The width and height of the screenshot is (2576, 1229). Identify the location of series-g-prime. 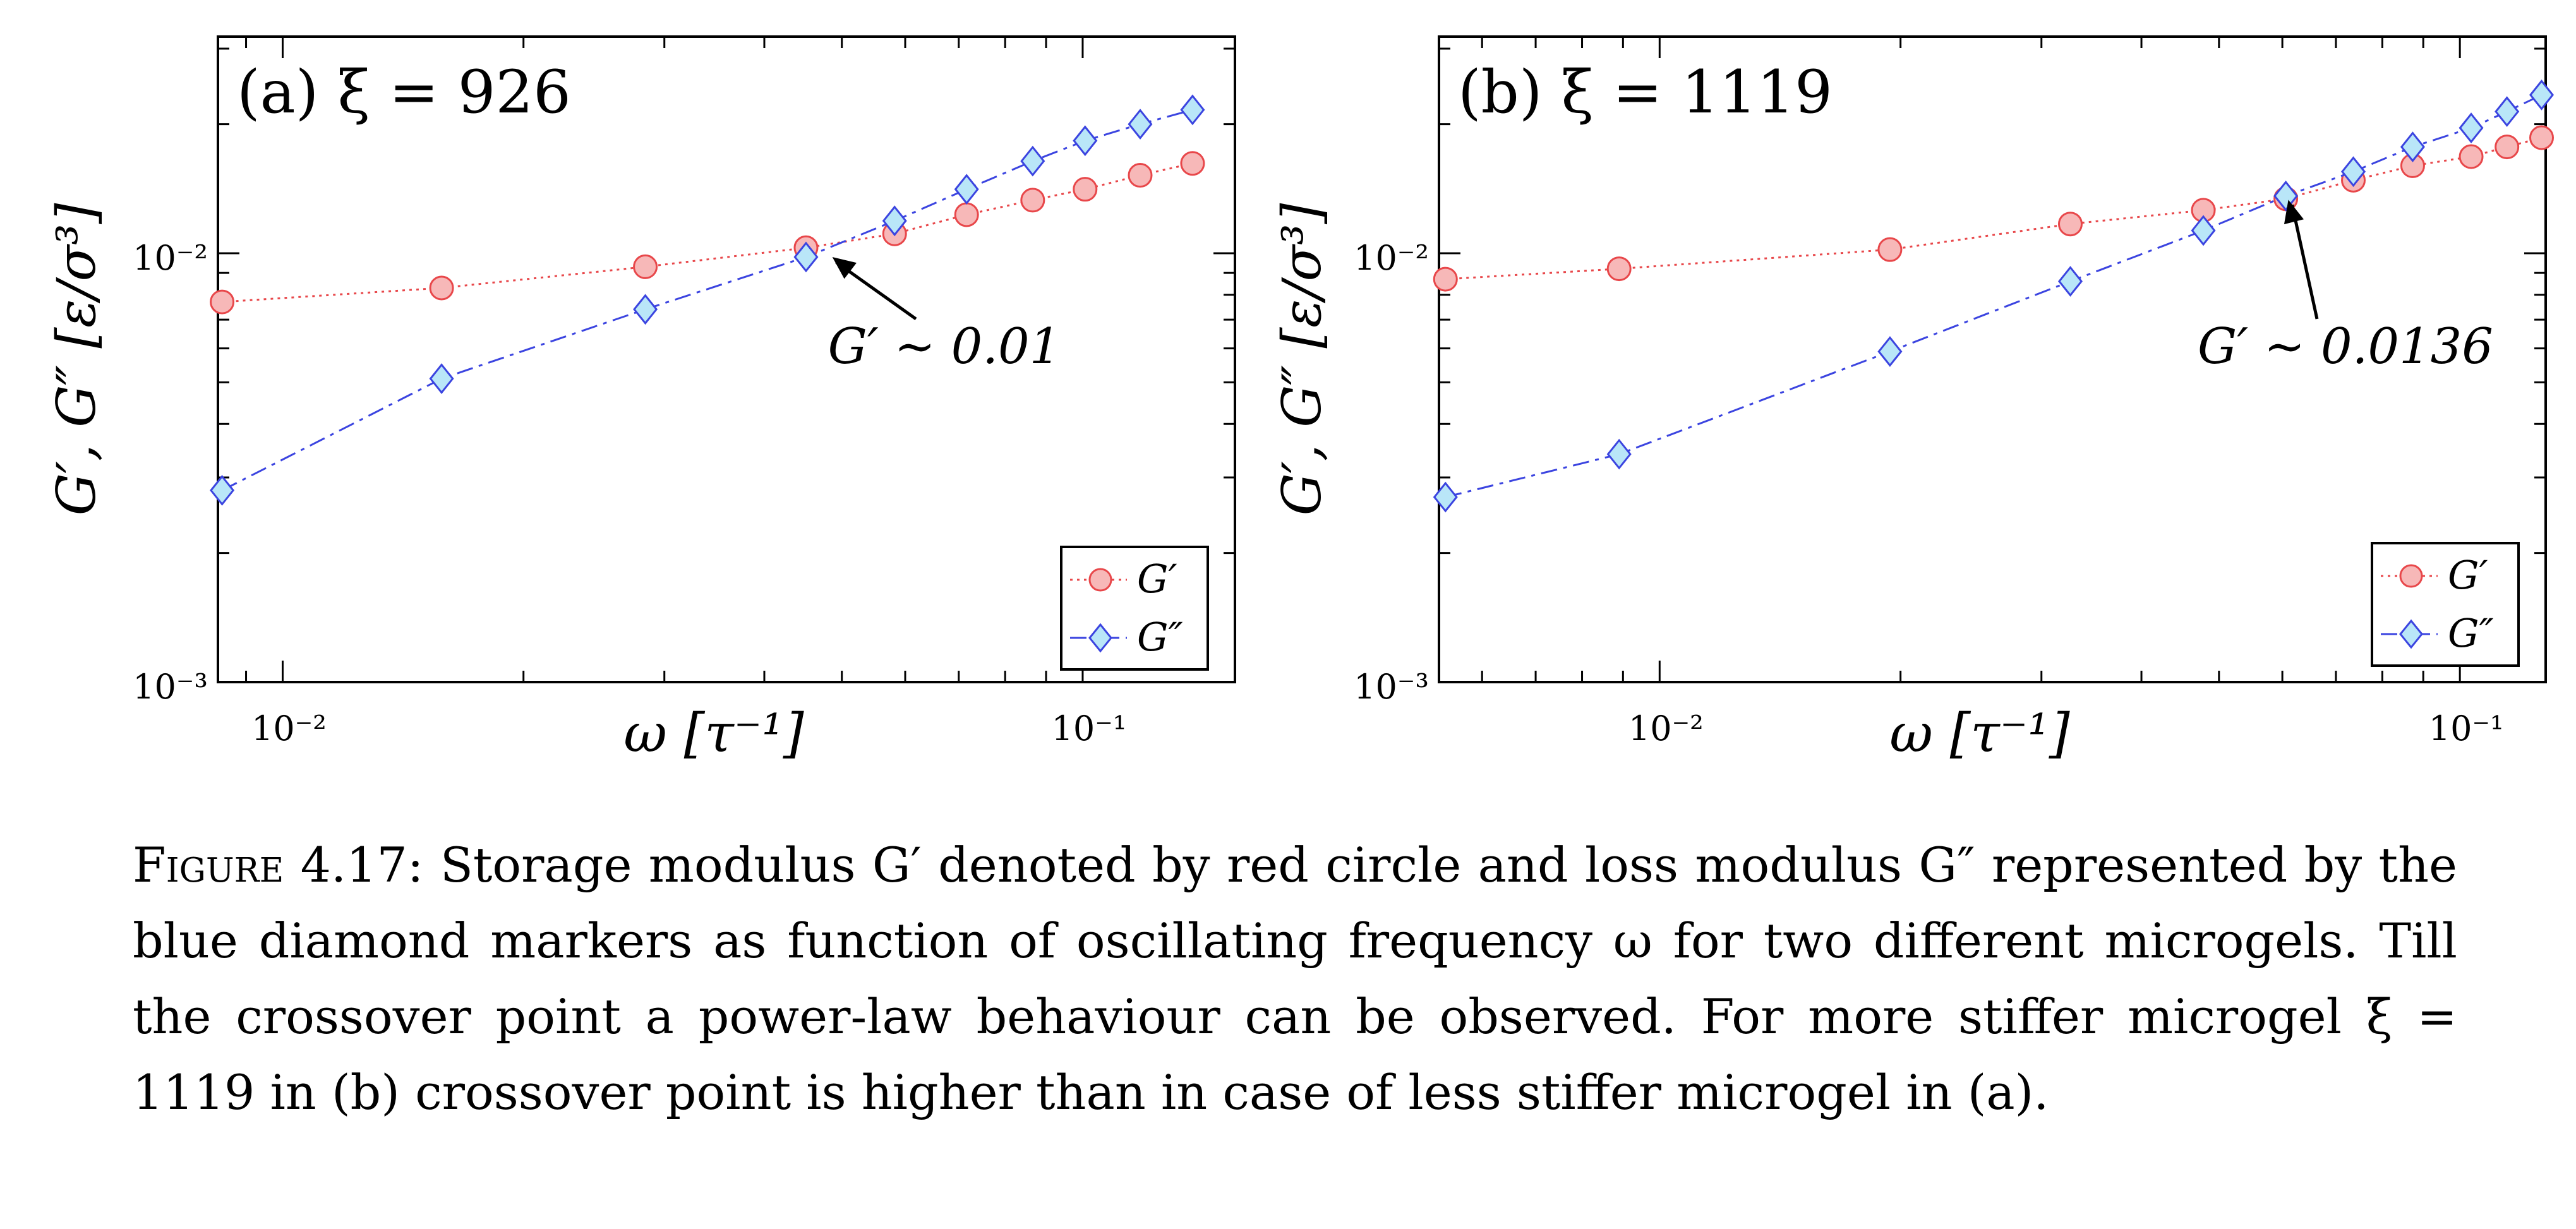
(1994, 208).